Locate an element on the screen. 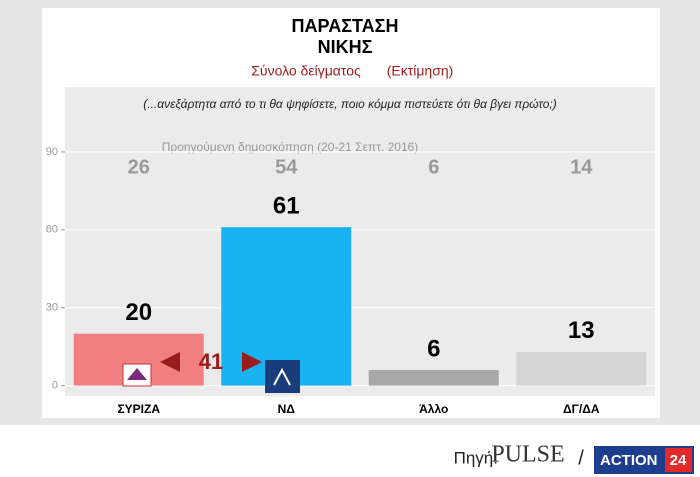 The height and width of the screenshot is (477, 700). y-tick-label: 60 is located at coordinates (52, 230).